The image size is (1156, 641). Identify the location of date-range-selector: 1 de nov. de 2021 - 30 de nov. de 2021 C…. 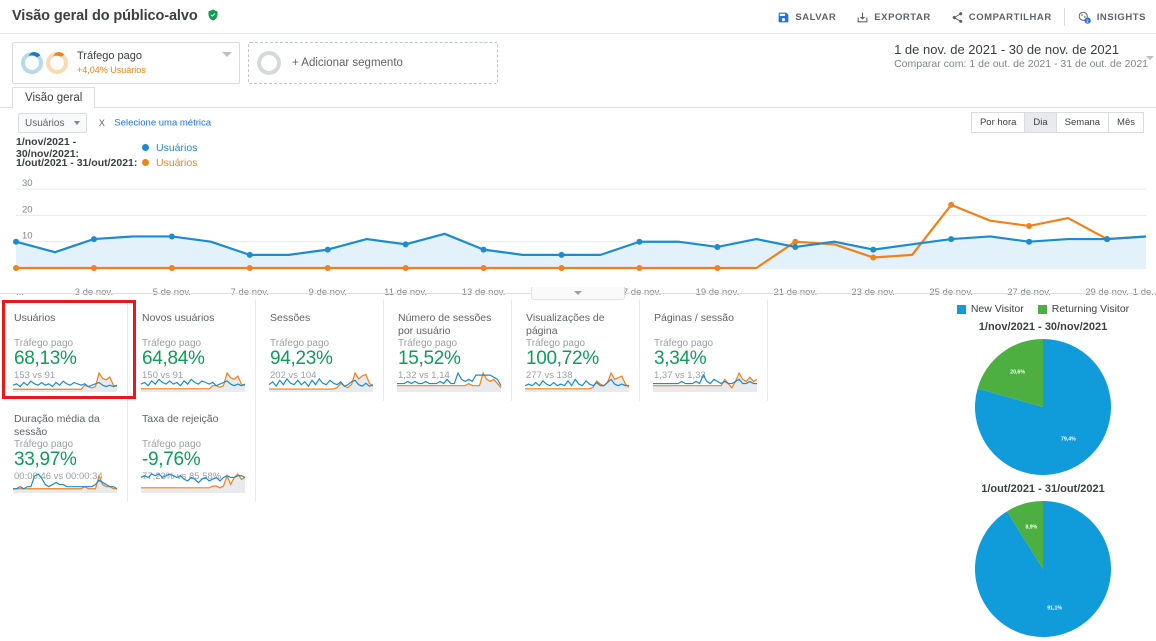
(1024, 56).